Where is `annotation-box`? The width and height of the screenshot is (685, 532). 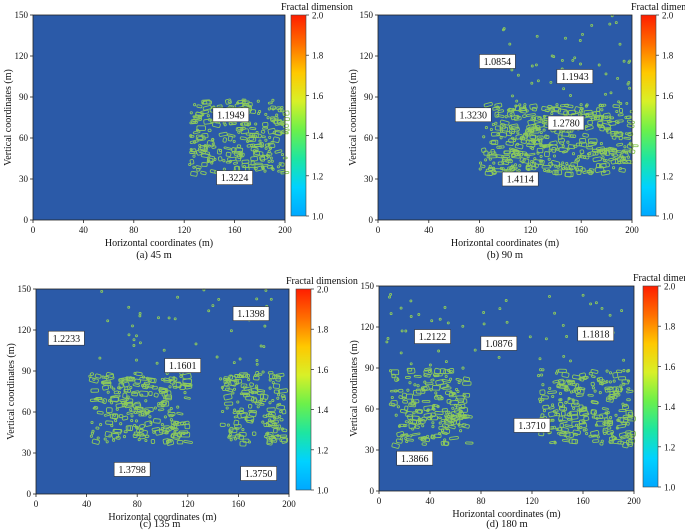 annotation-box is located at coordinates (231, 115).